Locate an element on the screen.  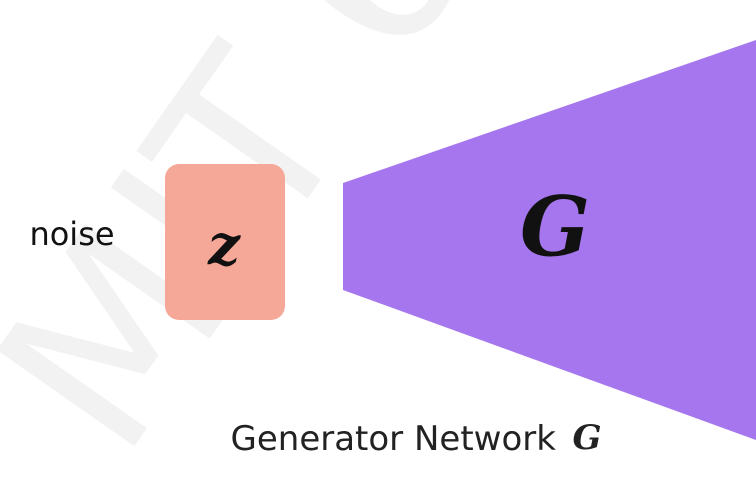
input-symbol: z is located at coordinates (224, 246).